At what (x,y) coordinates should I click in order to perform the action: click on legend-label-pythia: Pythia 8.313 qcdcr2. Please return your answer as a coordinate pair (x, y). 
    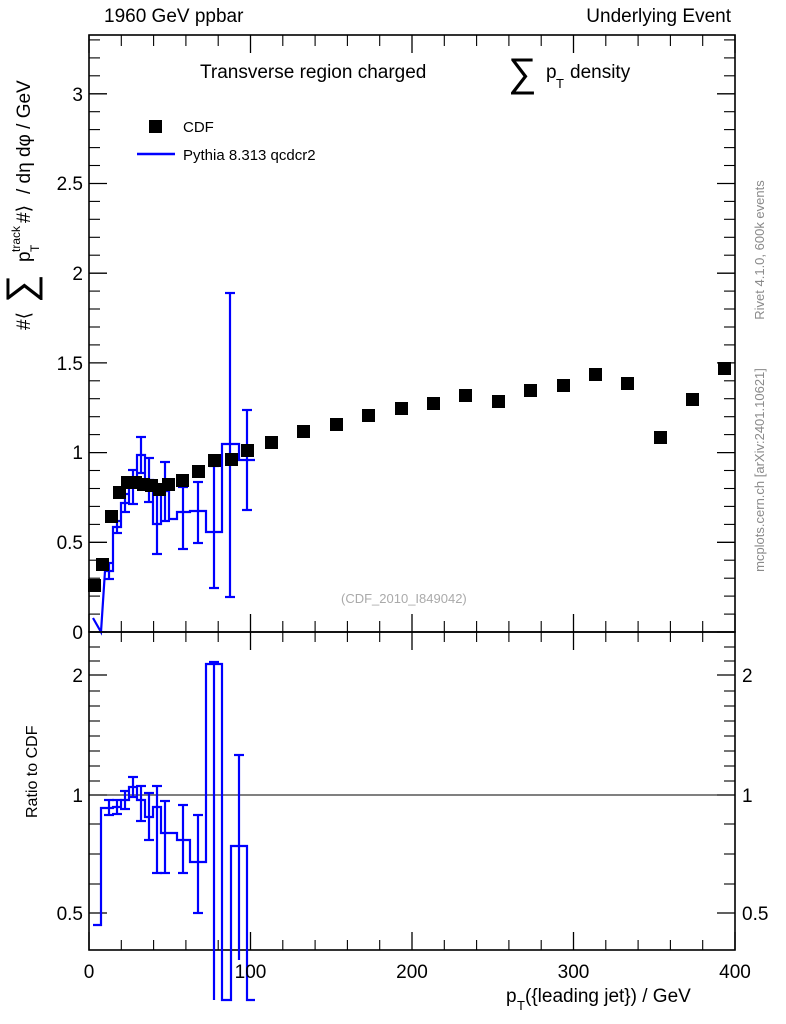
    Looking at the image, I should click on (249, 155).